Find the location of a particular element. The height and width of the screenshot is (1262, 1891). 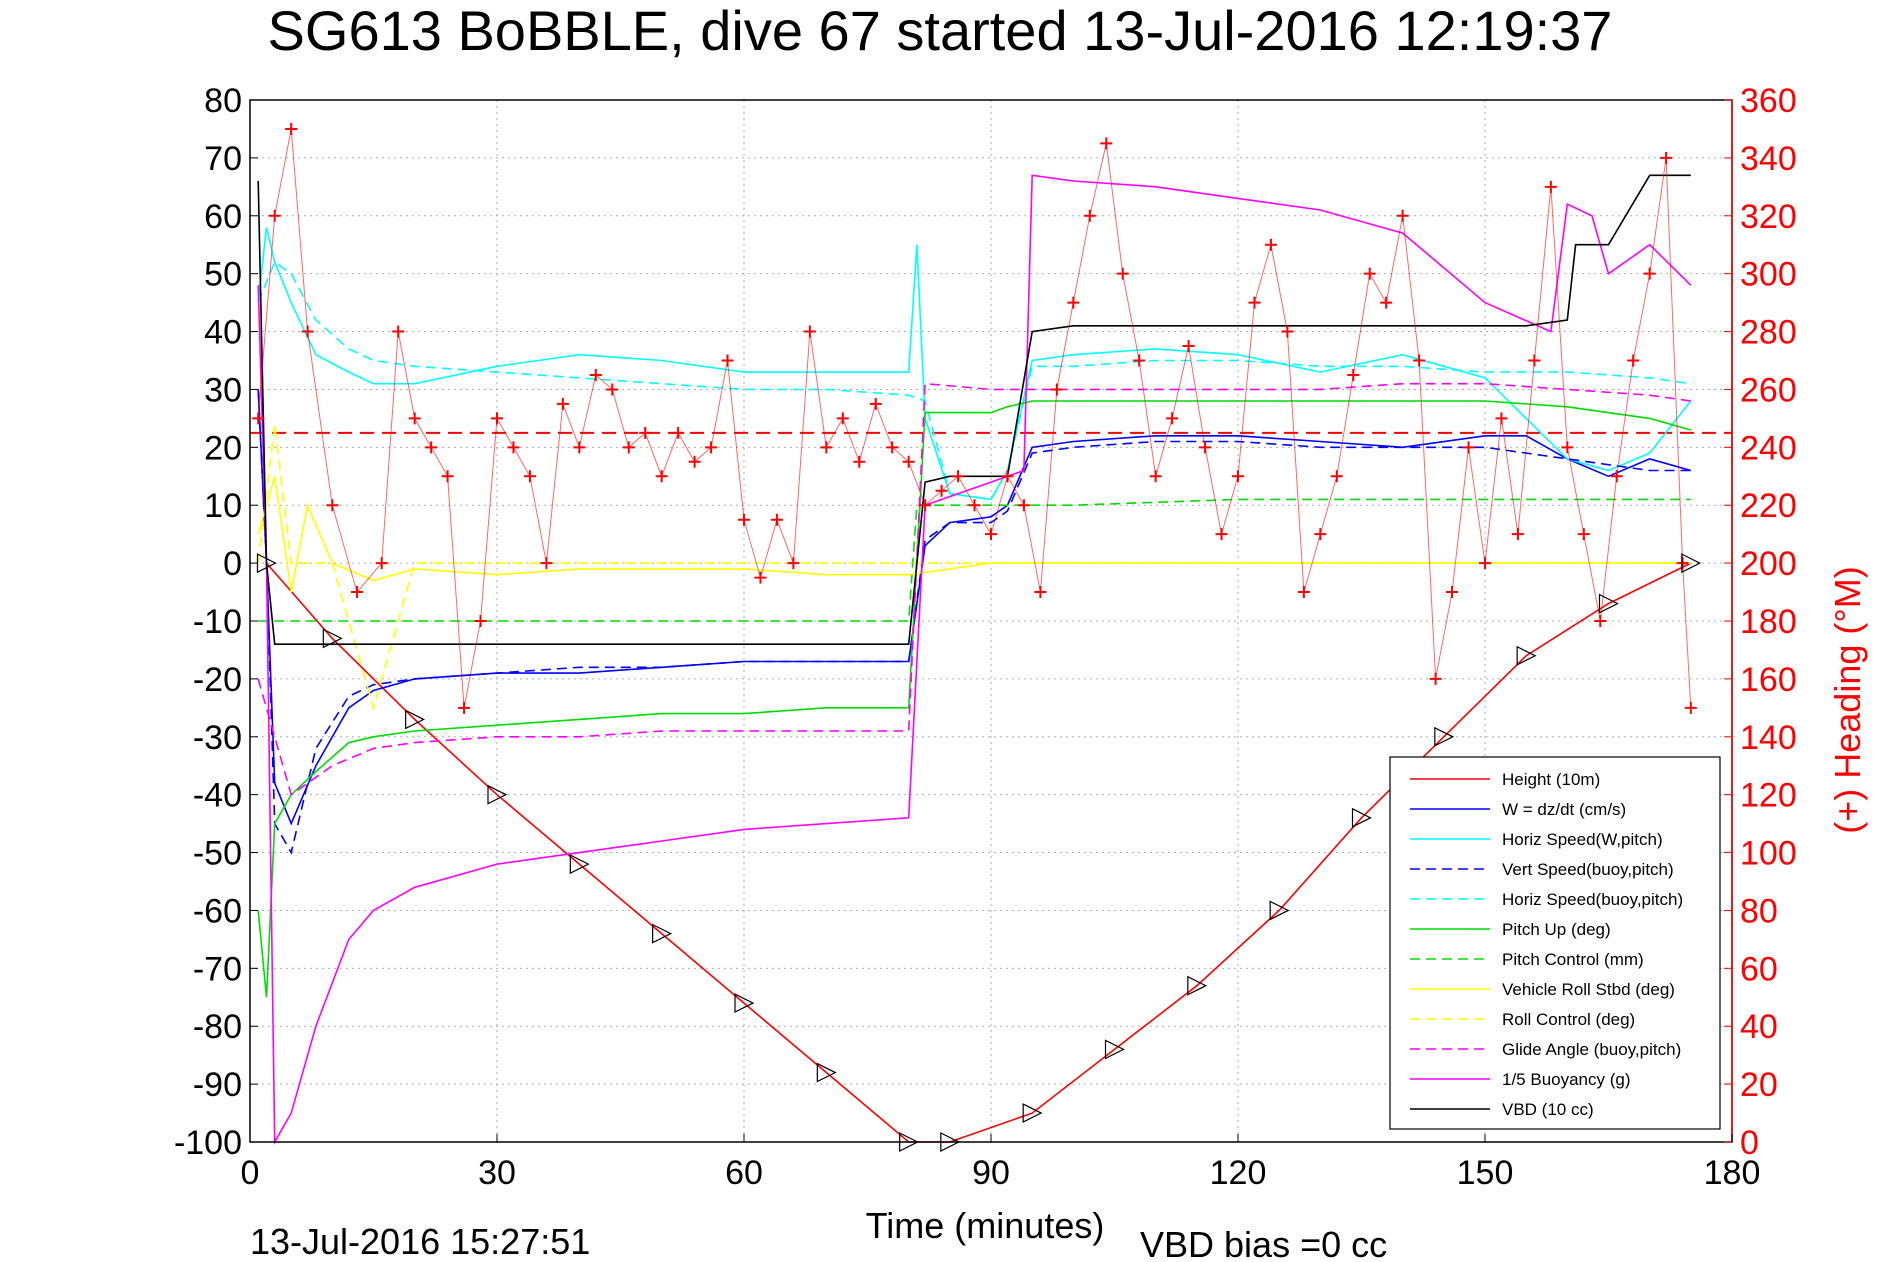

left-tick-label: -50 is located at coordinates (217, 854).